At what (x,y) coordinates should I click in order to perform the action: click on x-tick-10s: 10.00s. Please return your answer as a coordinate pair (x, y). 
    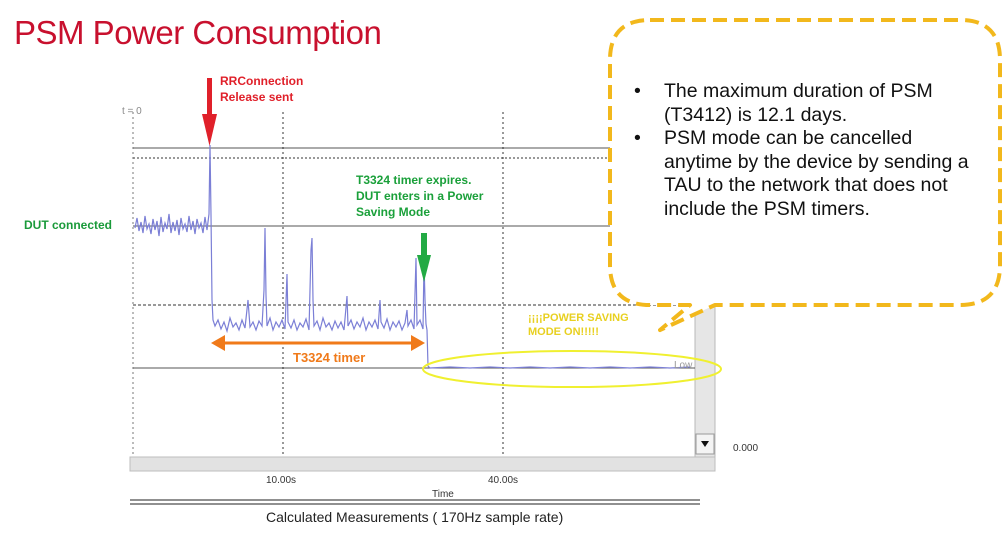
    Looking at the image, I should click on (281, 480).